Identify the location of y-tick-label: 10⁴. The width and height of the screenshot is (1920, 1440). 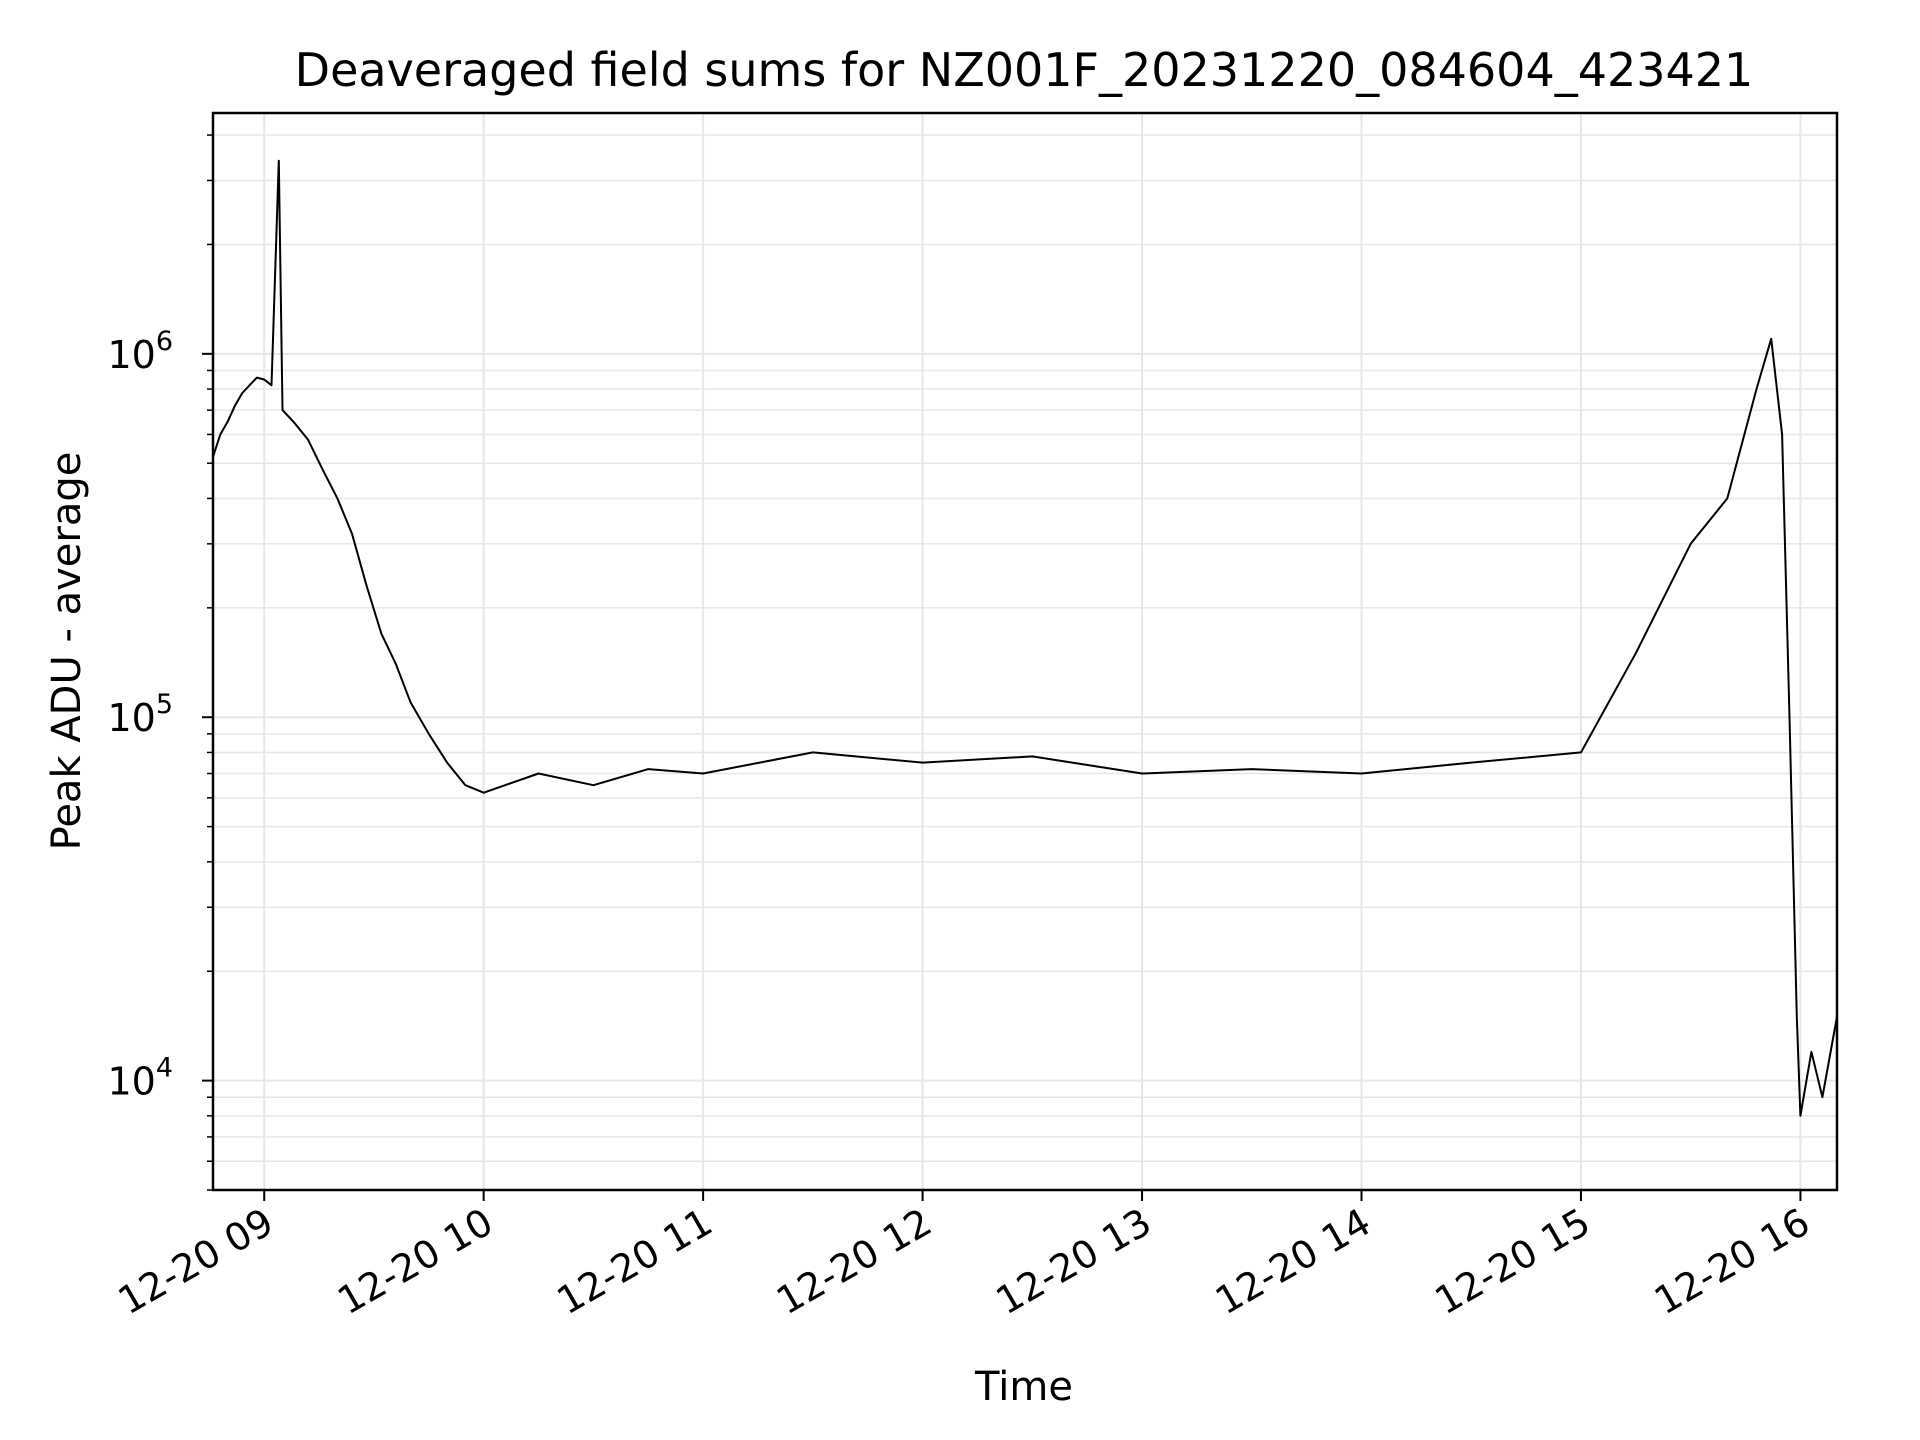
(140, 1078).